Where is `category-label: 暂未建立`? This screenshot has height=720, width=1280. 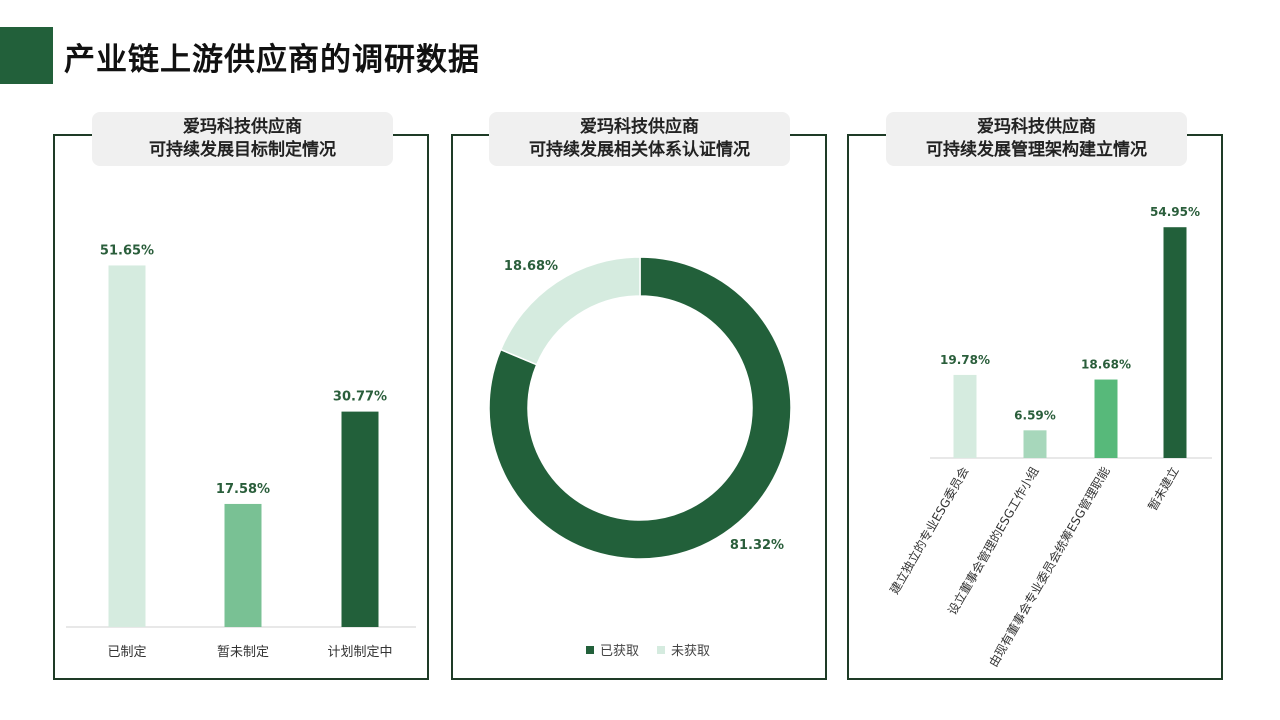
category-label: 暂未建立 is located at coordinates (1163, 488).